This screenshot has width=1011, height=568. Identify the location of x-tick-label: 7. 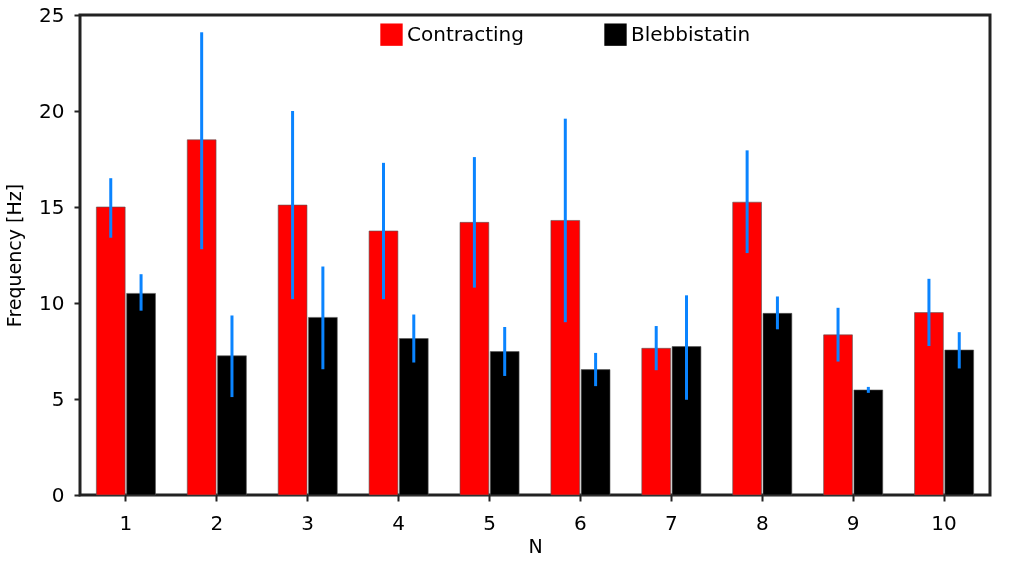
(671, 522).